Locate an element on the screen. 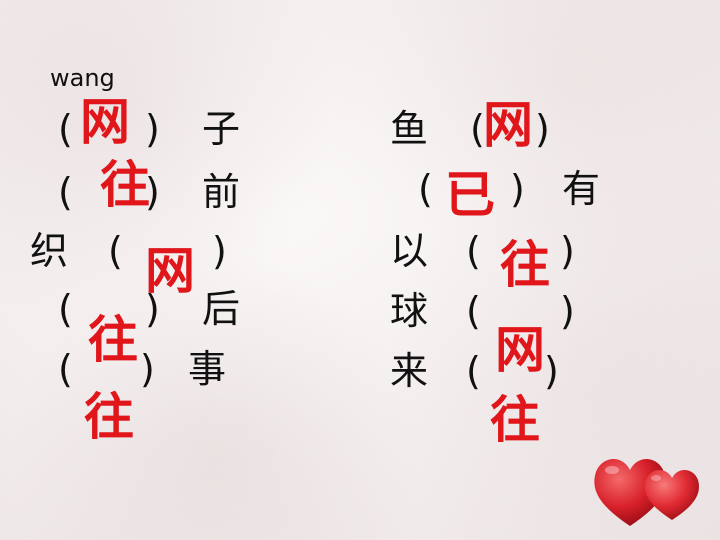 The height and width of the screenshot is (540, 720). left-answer-4: 往 is located at coordinates (113, 340).